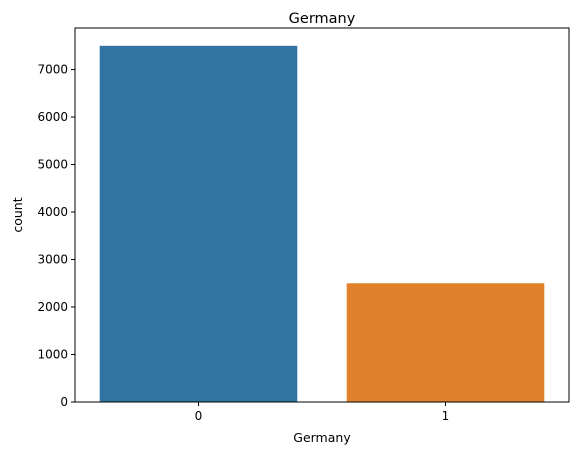  I want to click on x-tick-label: 1, so click(446, 416).